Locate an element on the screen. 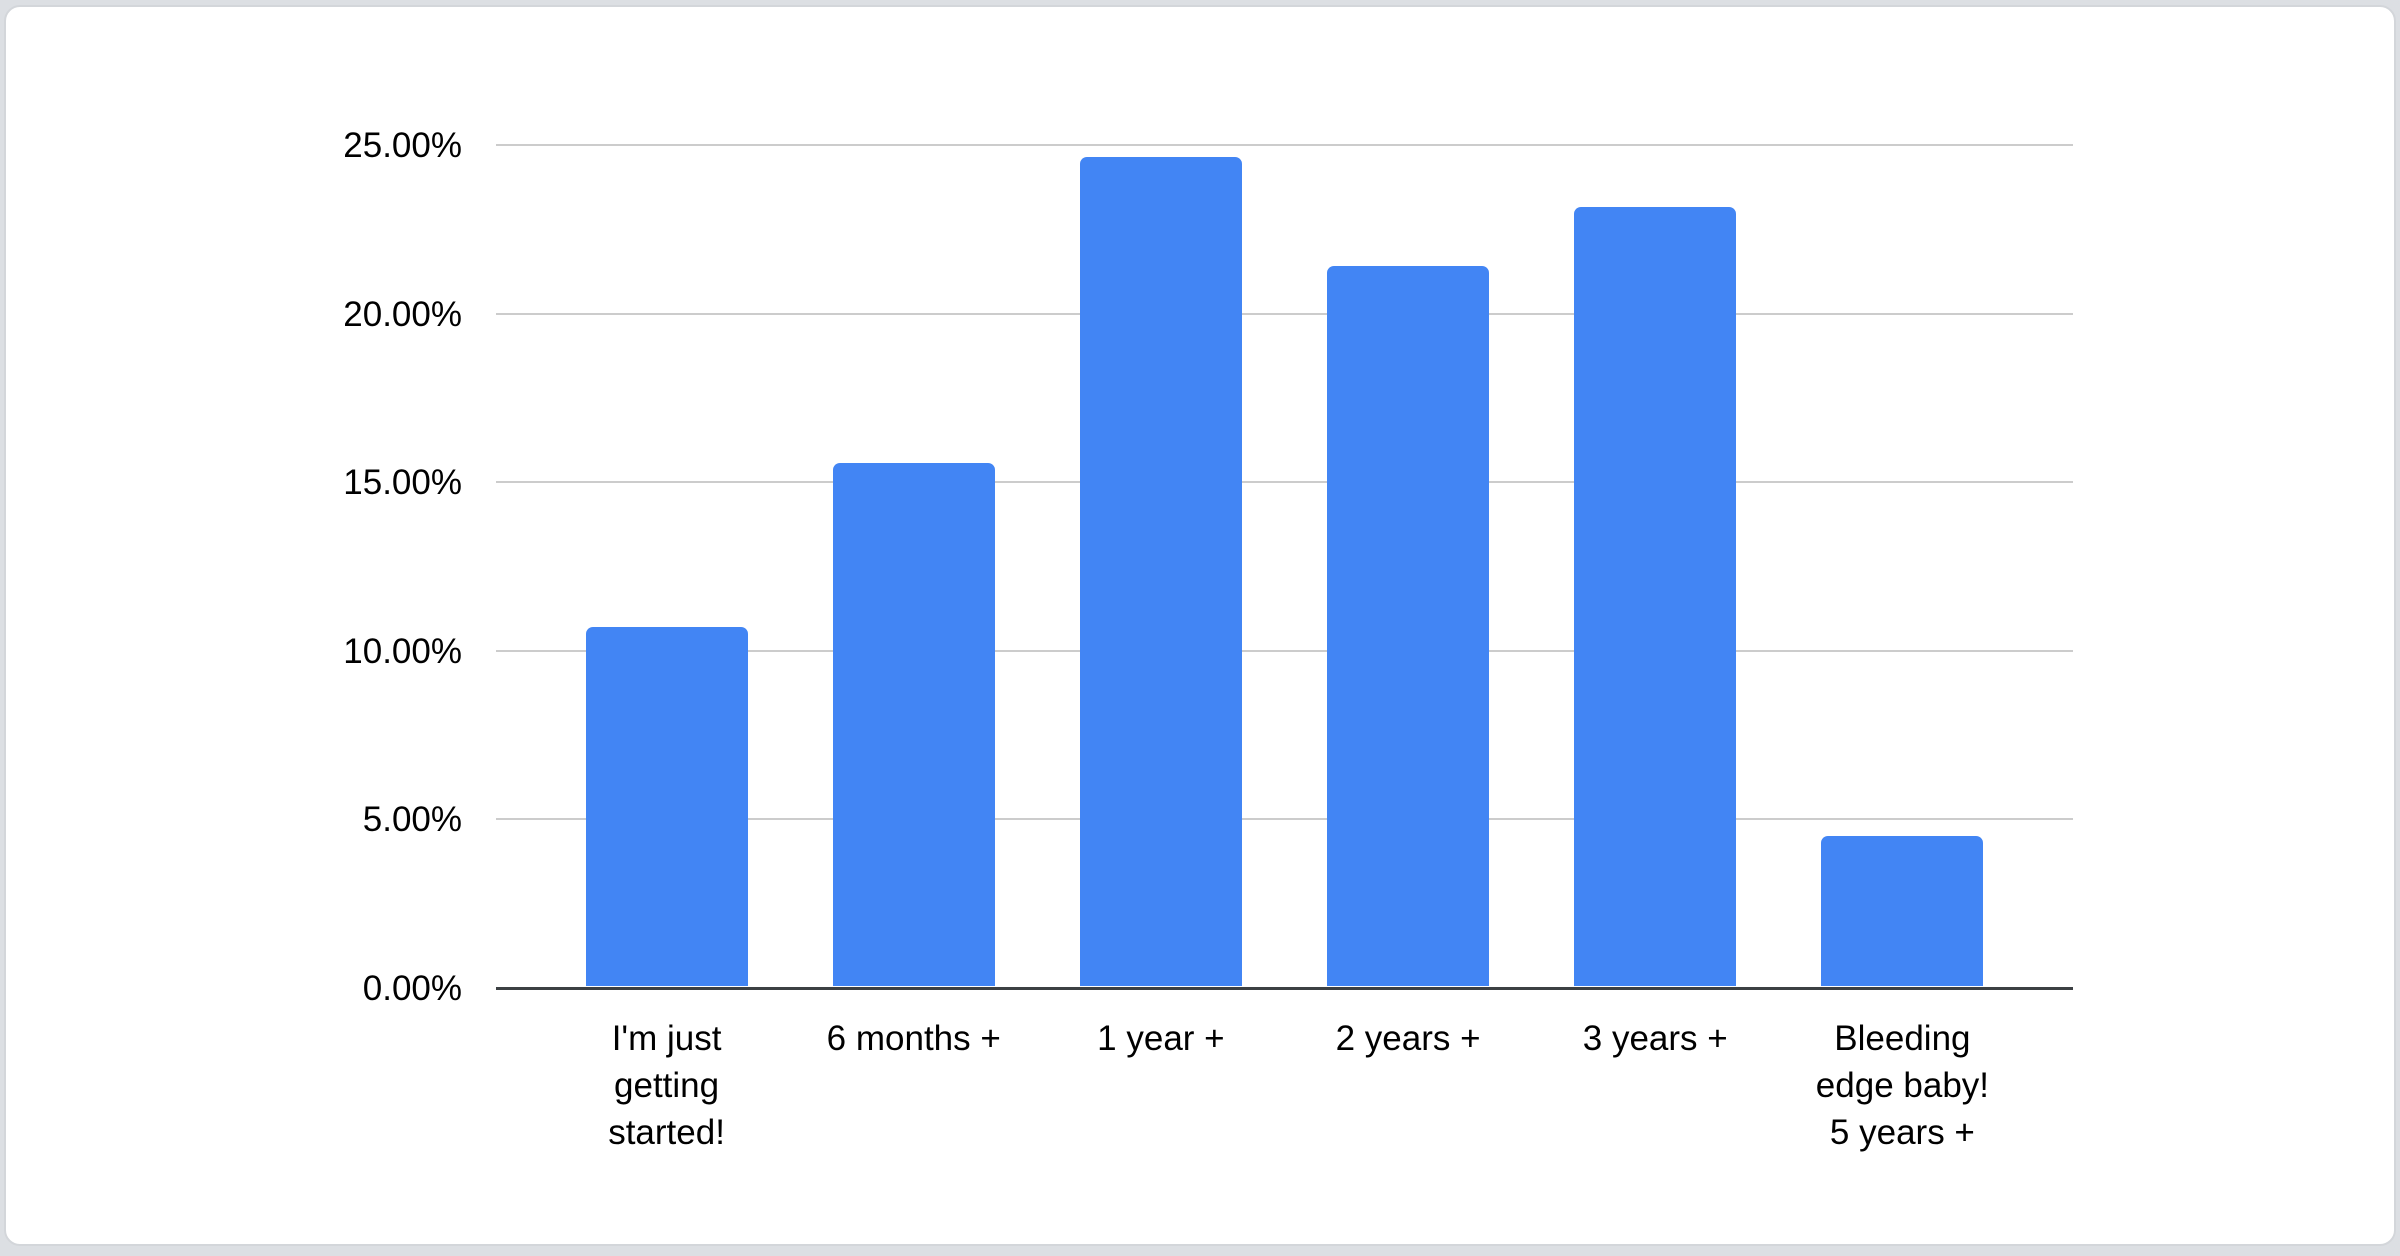 The width and height of the screenshot is (2400, 1256). x-axis-label: 2 years + is located at coordinates (1408, 1038).